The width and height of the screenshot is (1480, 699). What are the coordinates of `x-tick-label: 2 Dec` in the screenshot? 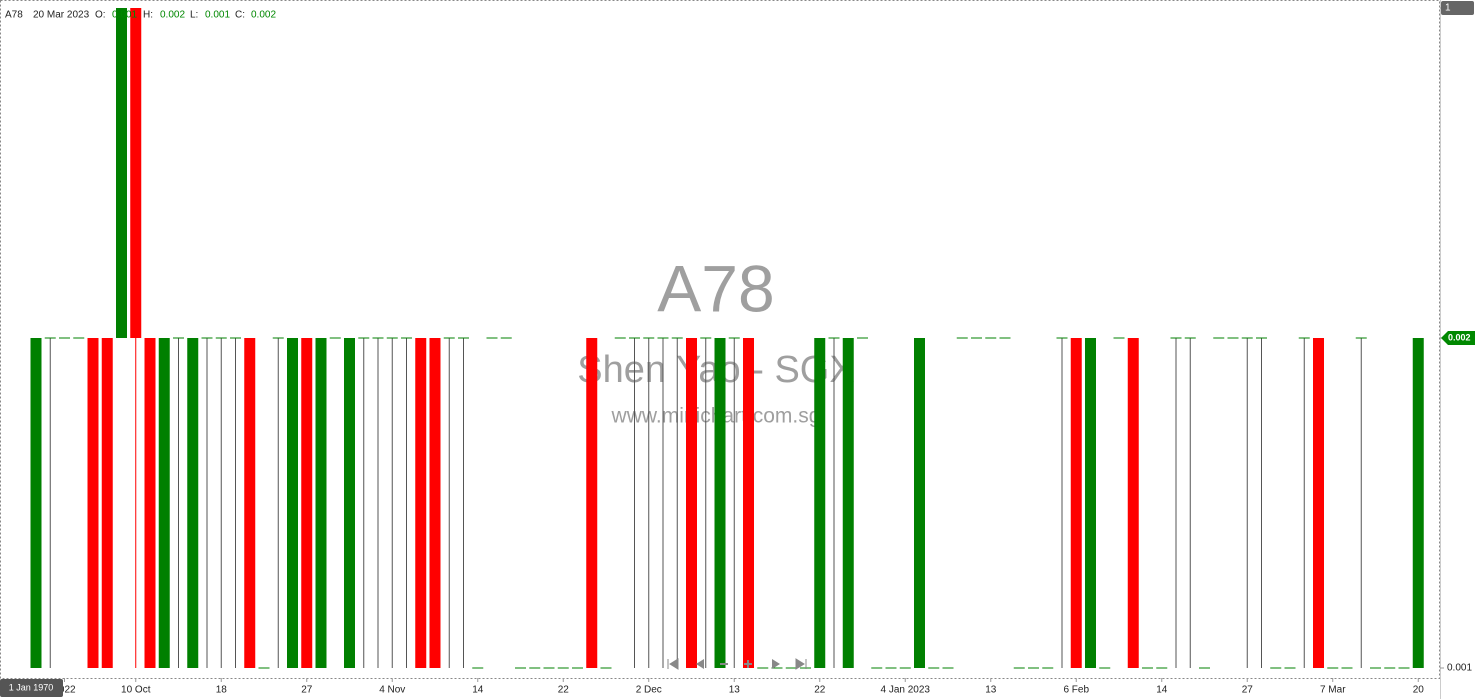 It's located at (649, 690).